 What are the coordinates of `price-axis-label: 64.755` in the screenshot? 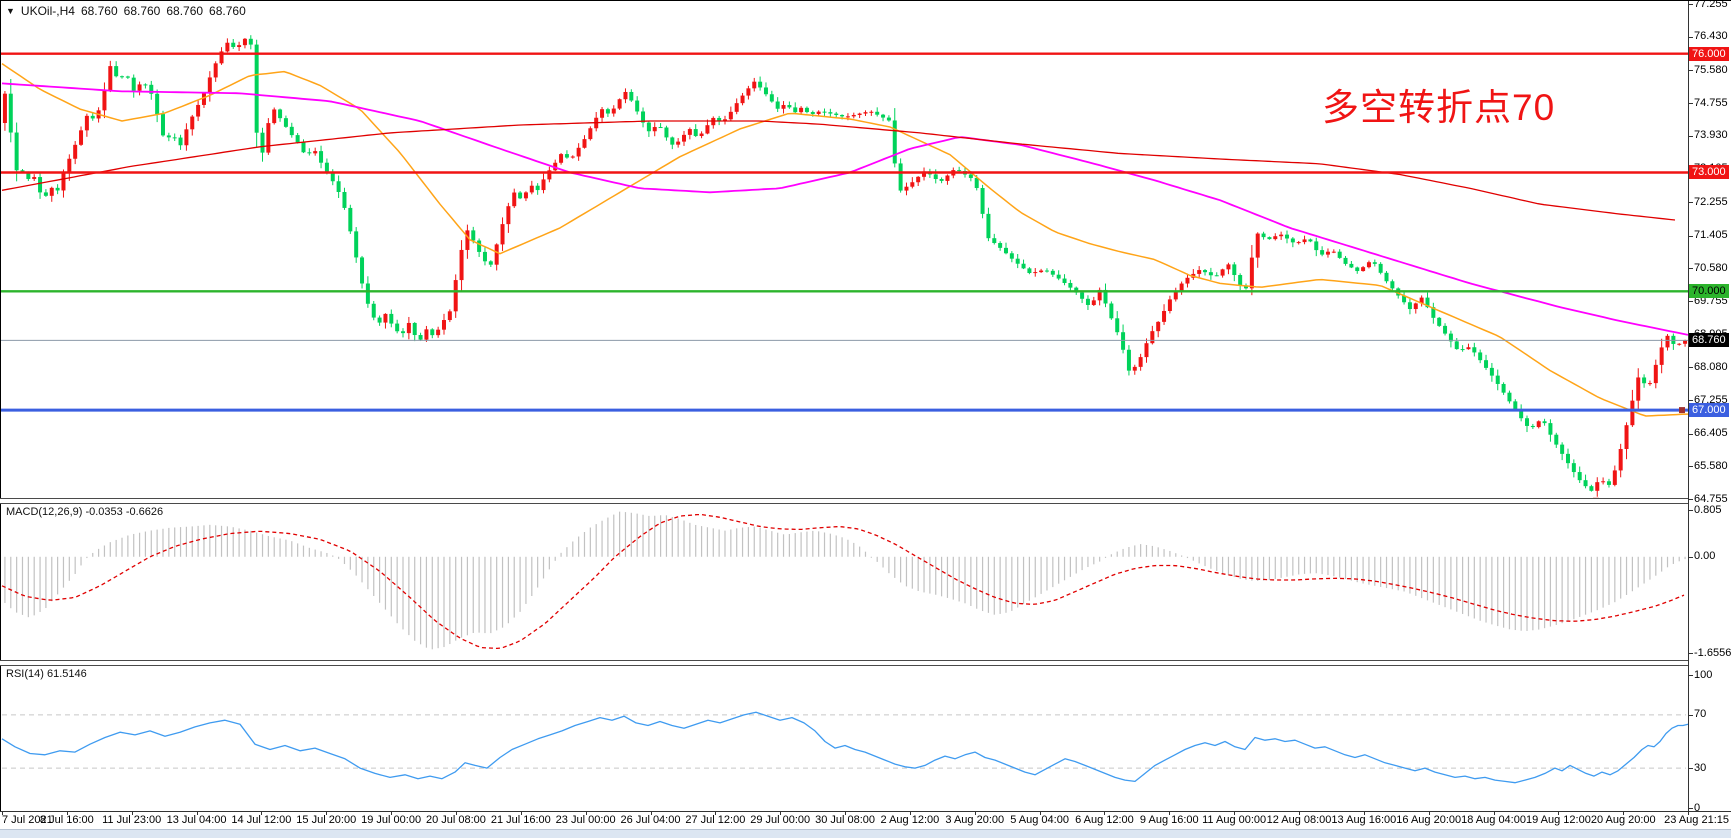 It's located at (1711, 498).